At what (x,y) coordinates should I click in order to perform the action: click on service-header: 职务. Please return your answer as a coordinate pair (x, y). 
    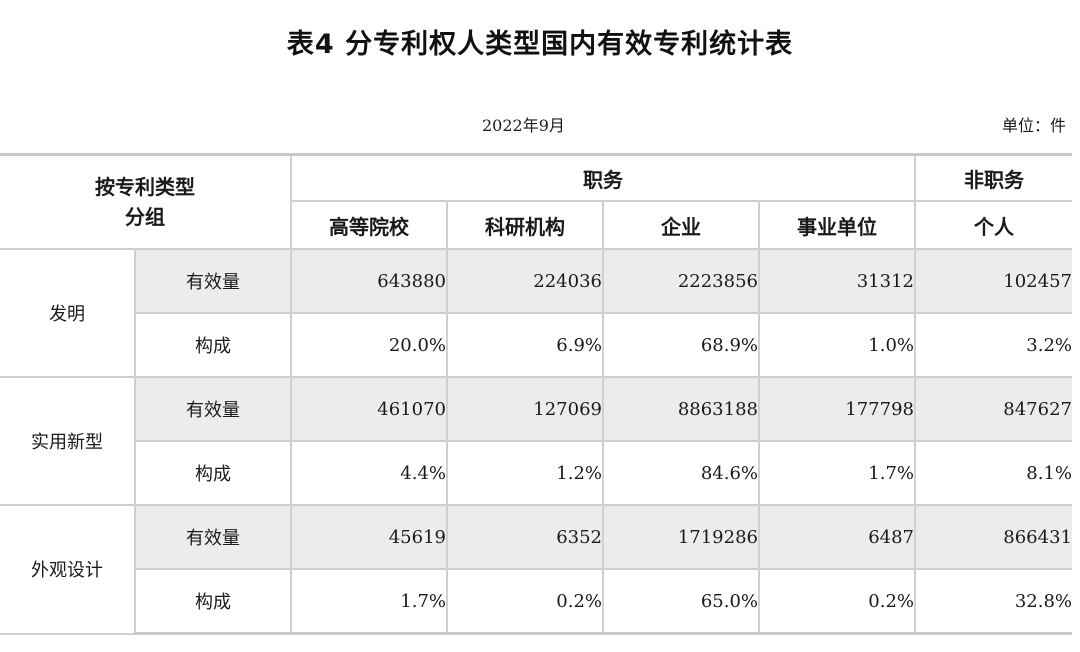
    Looking at the image, I should click on (603, 177).